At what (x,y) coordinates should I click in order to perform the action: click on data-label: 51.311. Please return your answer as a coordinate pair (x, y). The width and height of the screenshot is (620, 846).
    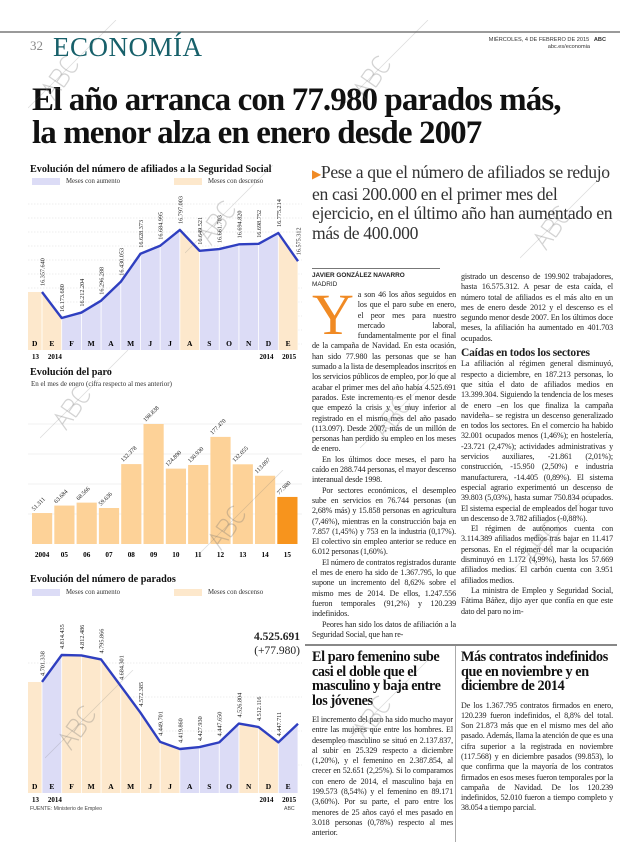
    Looking at the image, I should click on (39, 505).